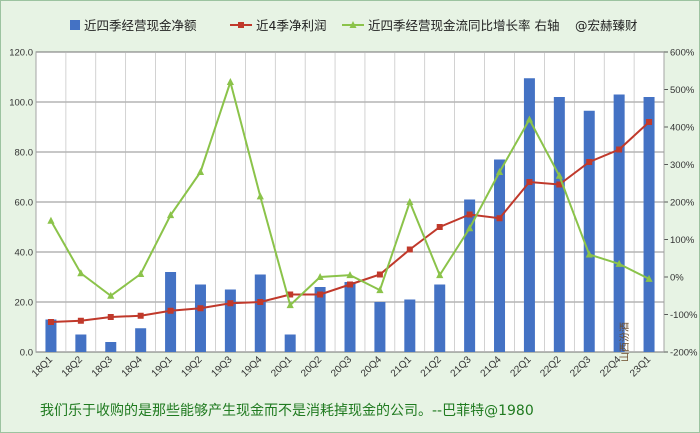 This screenshot has width=700, height=433. What do you see at coordinates (589, 254) in the screenshot?
I see `marker-cashflow-growth-22Q3` at bounding box center [589, 254].